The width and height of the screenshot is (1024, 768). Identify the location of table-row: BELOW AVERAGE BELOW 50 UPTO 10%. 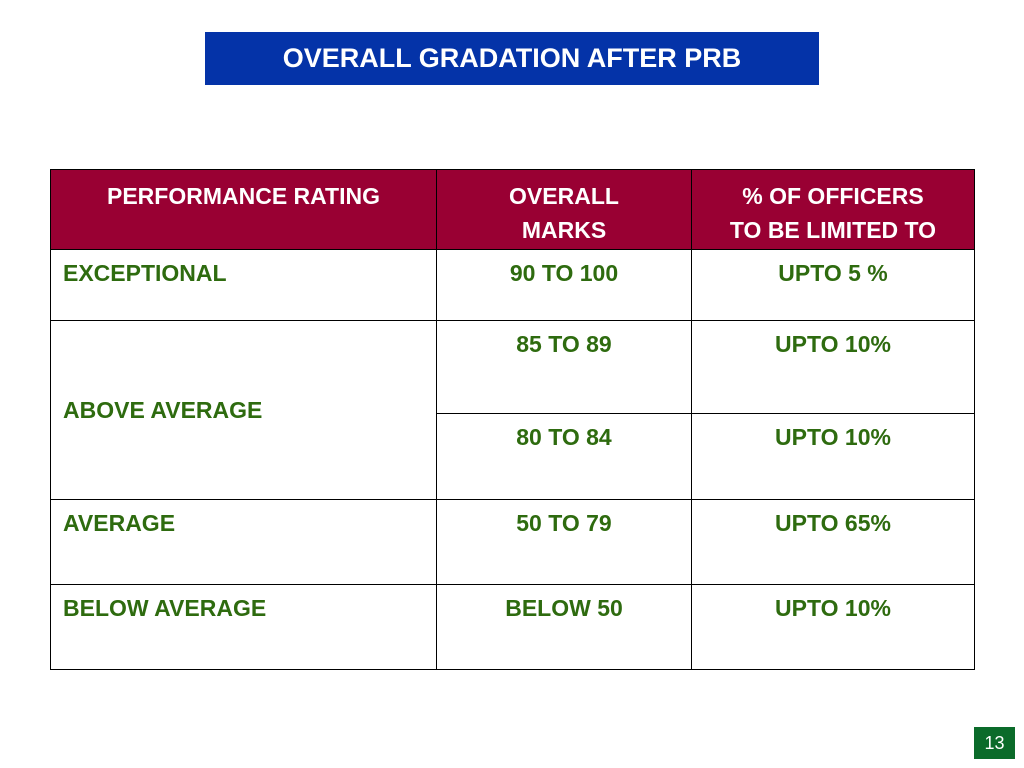
(512, 627).